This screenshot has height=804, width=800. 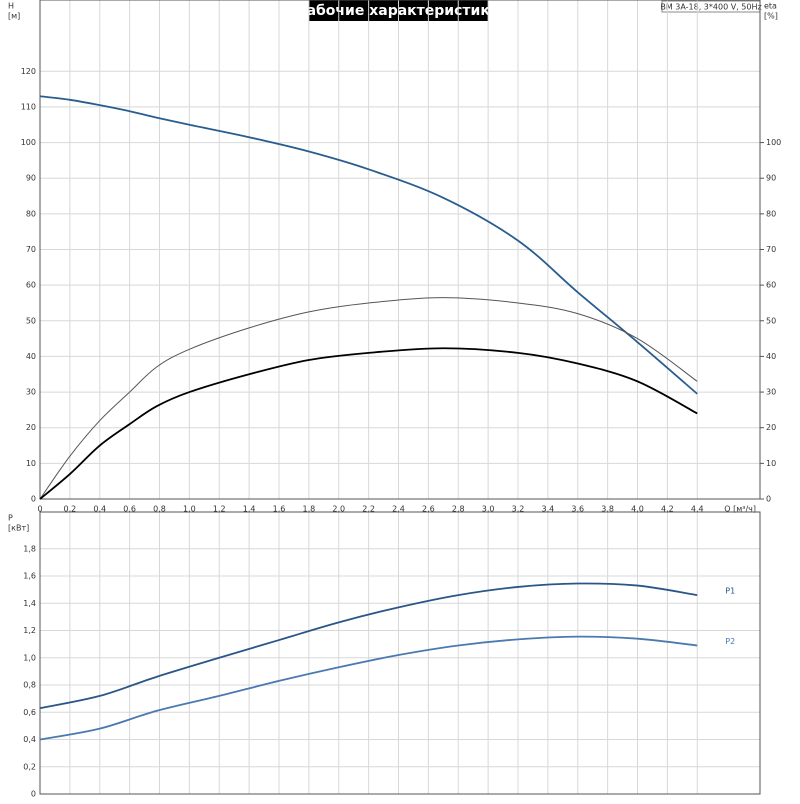 What do you see at coordinates (771, 285) in the screenshot?
I see `y2-tick-label: 60` at bounding box center [771, 285].